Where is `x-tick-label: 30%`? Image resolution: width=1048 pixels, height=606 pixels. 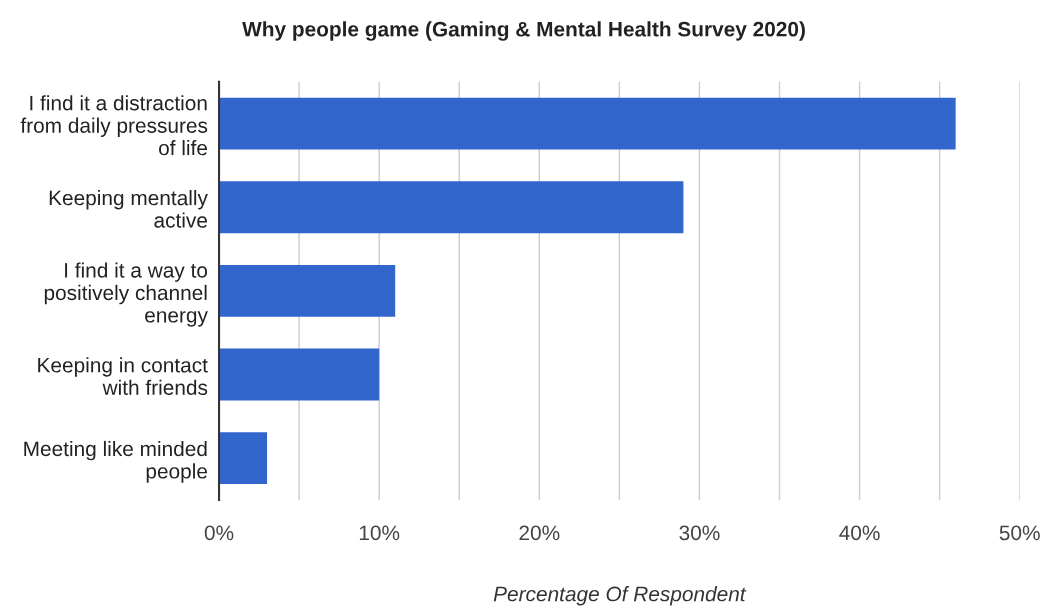
x-tick-label: 30% is located at coordinates (699, 533).